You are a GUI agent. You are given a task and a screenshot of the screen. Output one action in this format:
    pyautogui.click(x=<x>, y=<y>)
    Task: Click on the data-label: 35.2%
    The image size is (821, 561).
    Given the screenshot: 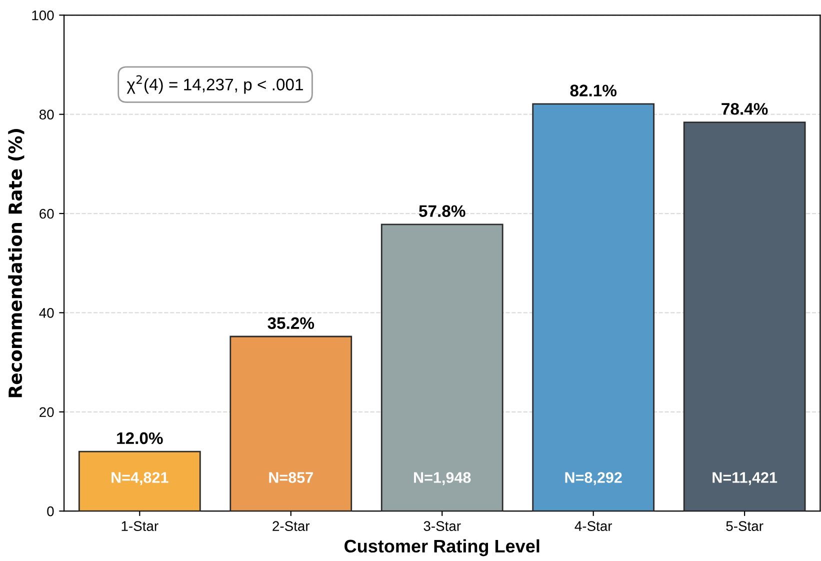 What is the action you would take?
    pyautogui.click(x=291, y=323)
    